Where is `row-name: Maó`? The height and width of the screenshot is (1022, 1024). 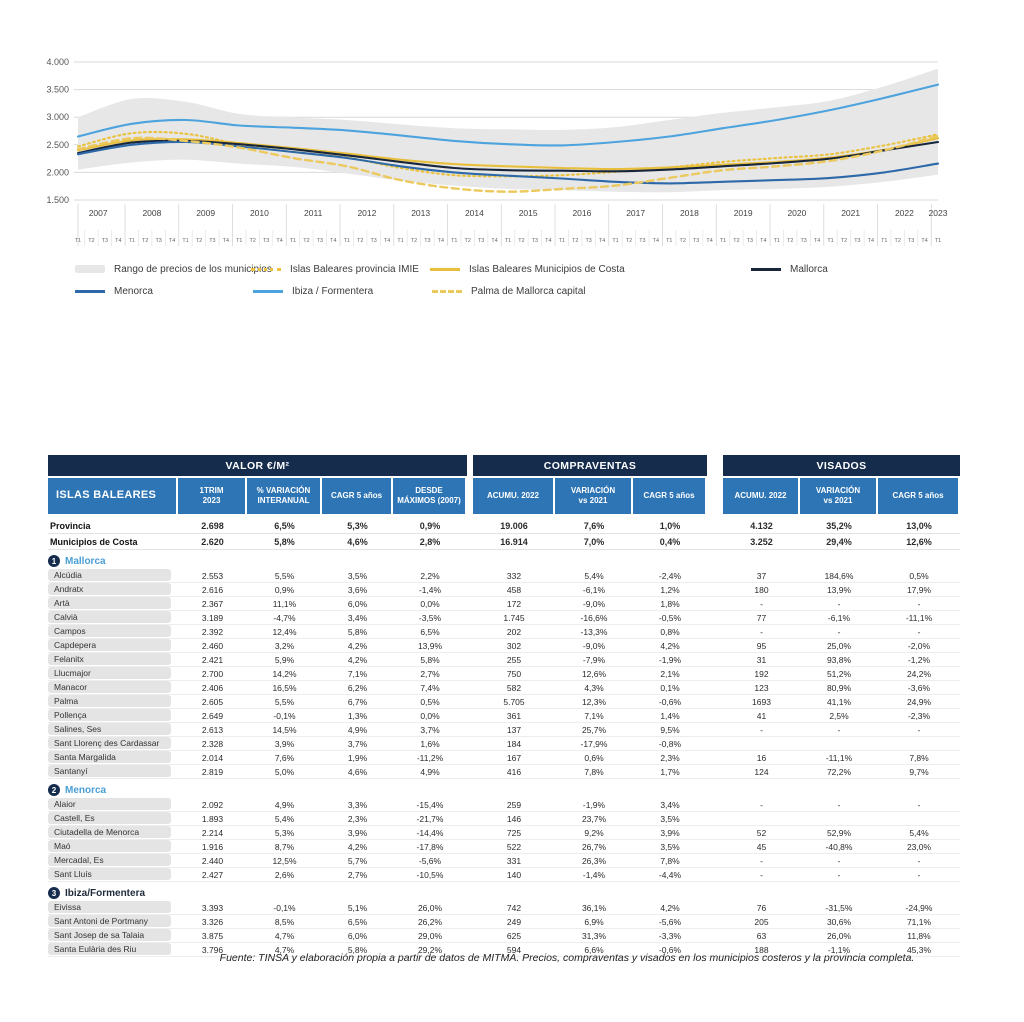 row-name: Maó is located at coordinates (109, 846).